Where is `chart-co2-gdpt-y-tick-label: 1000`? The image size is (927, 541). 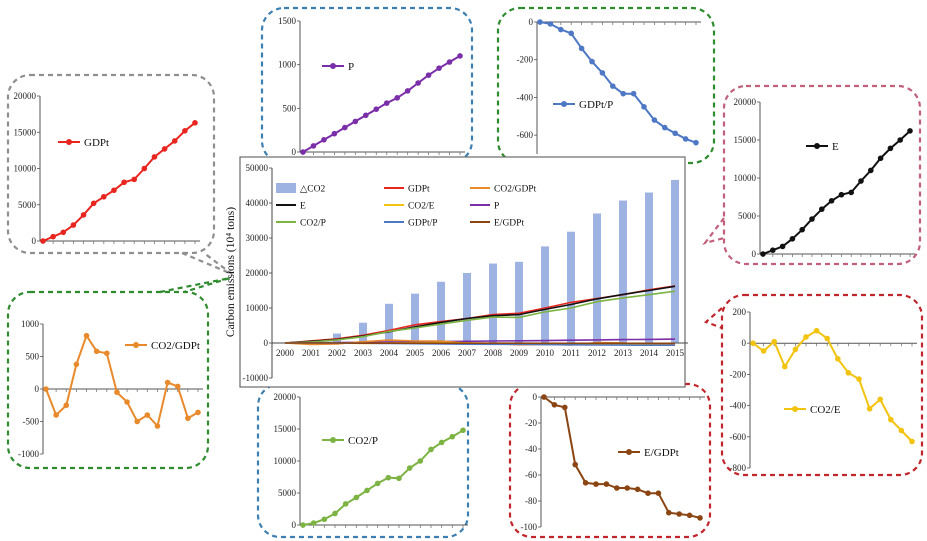 chart-co2-gdpt-y-tick-label: 1000 is located at coordinates (30, 324).